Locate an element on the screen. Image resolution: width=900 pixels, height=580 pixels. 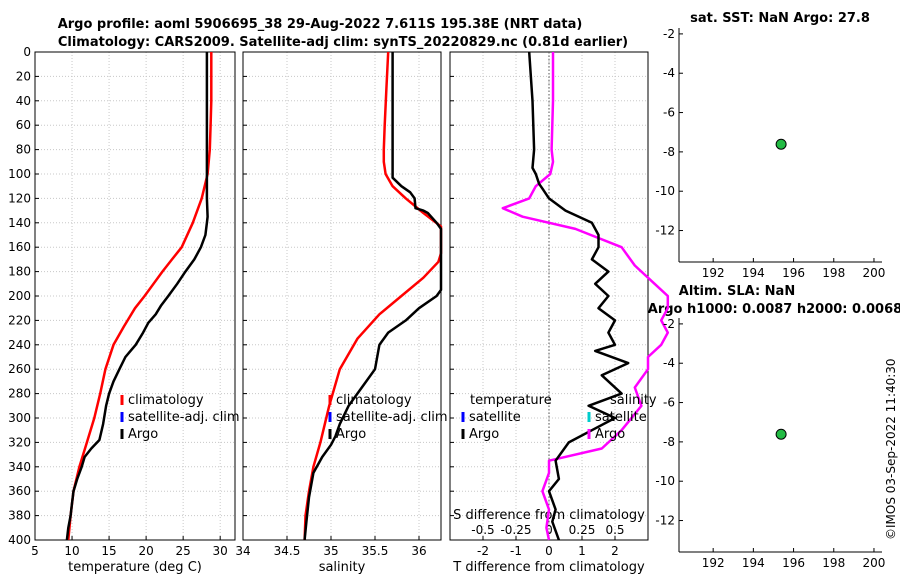
sla-title-1: Altim. SLA: NaN is located at coordinates (737, 291).